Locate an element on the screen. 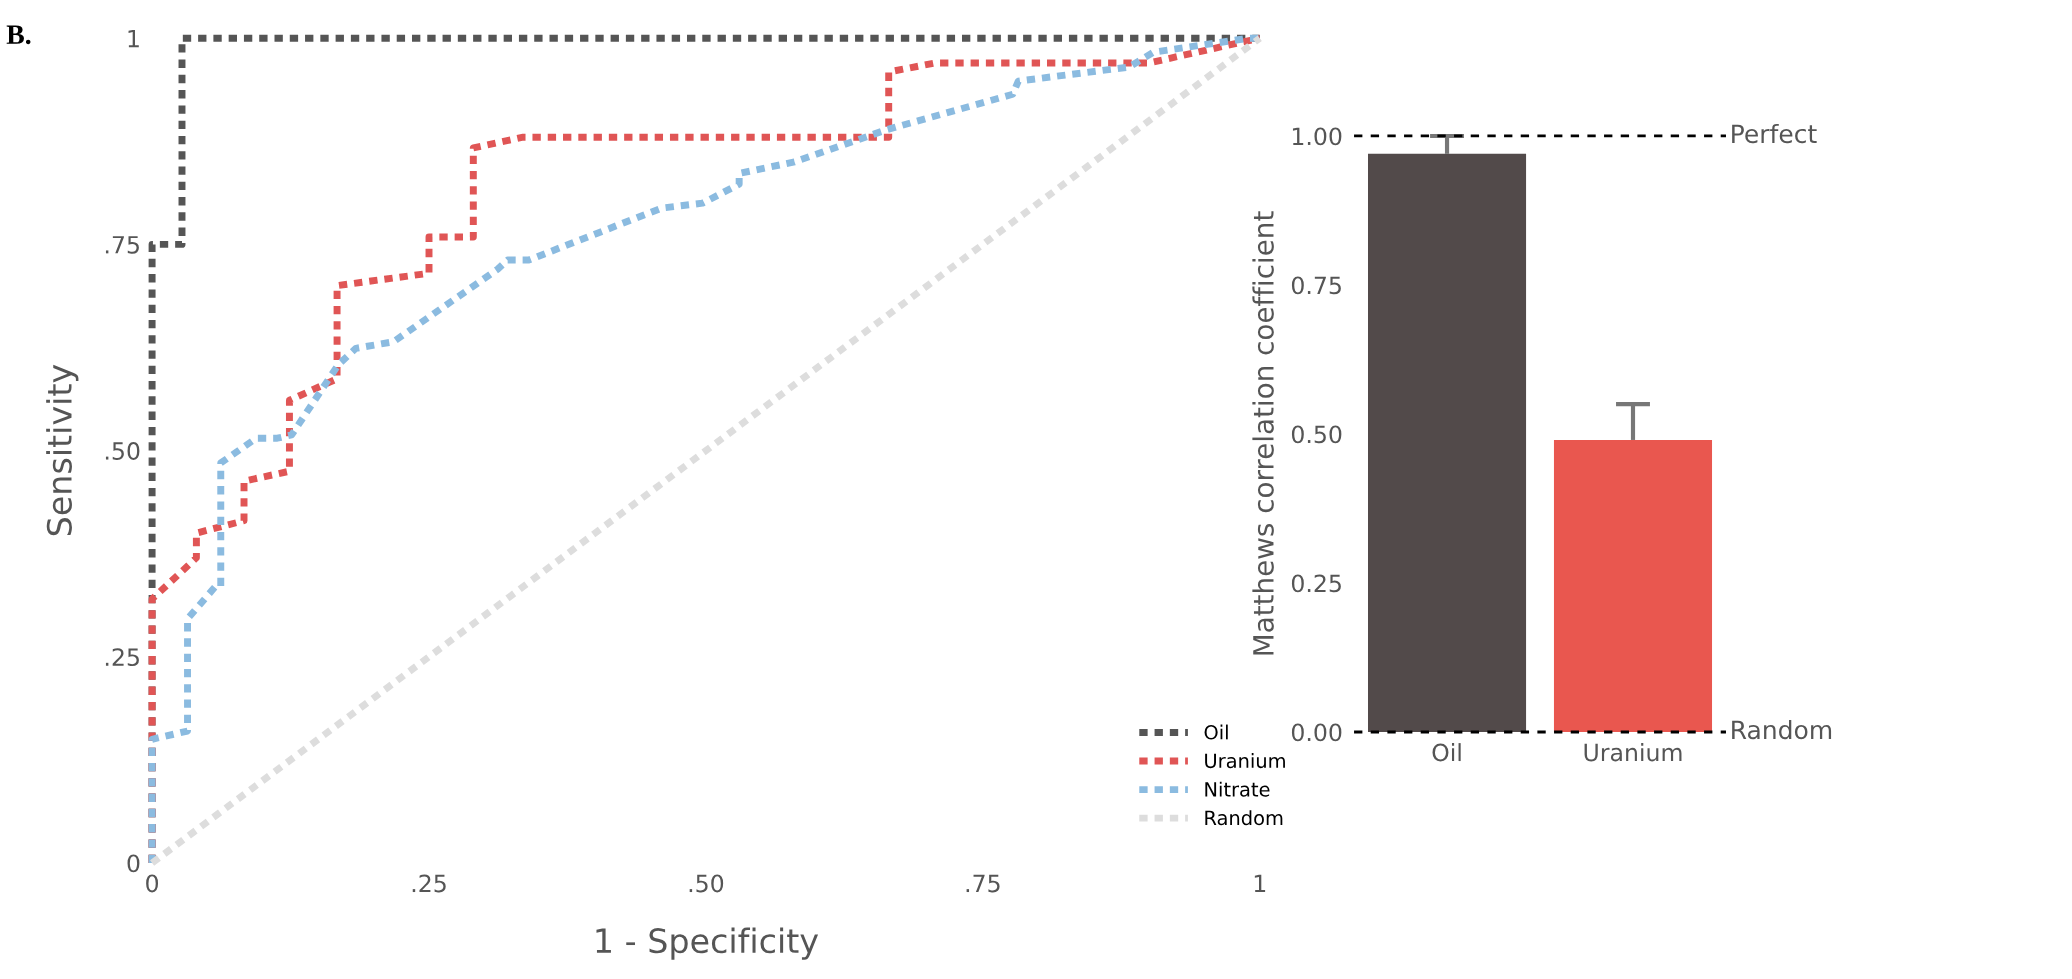  x-tick-label: .25 is located at coordinates (429, 883).